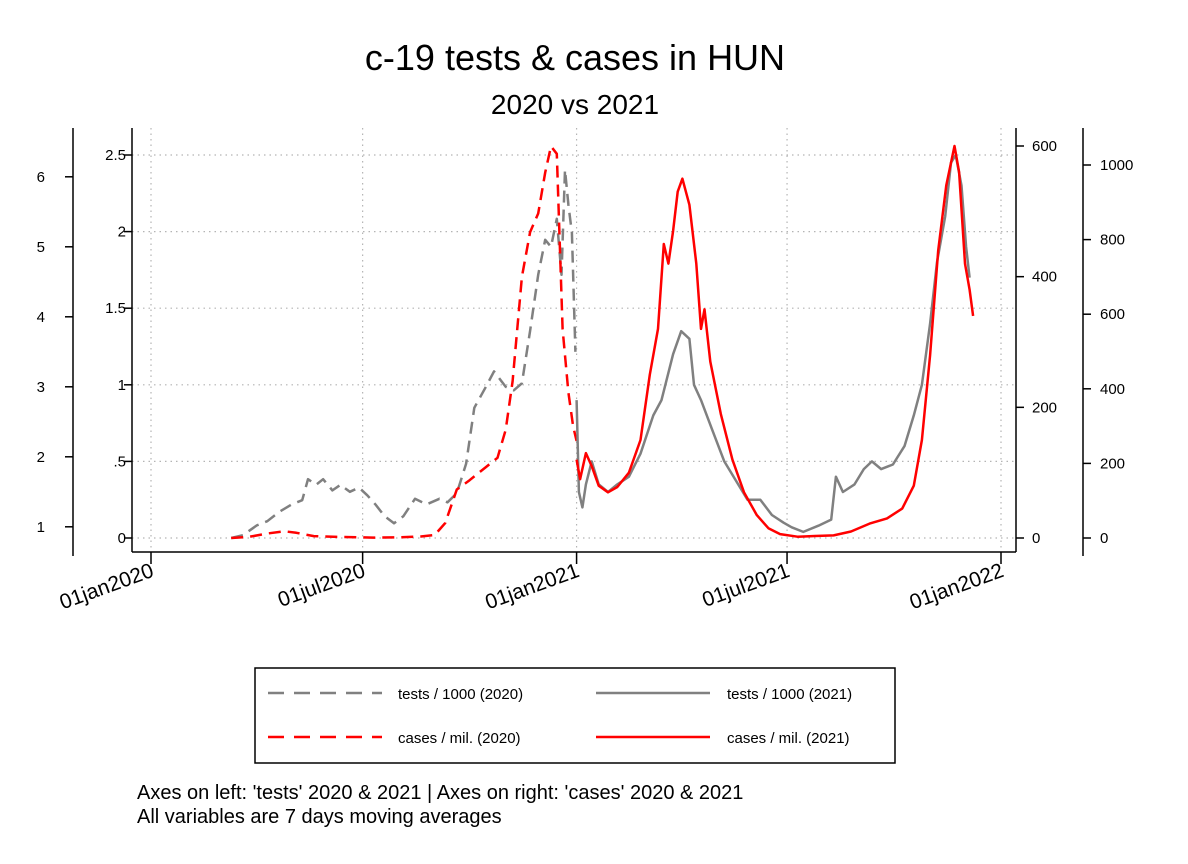 The image size is (1188, 864). What do you see at coordinates (122, 385) in the screenshot?
I see `y-tick-label-tests2021: 1` at bounding box center [122, 385].